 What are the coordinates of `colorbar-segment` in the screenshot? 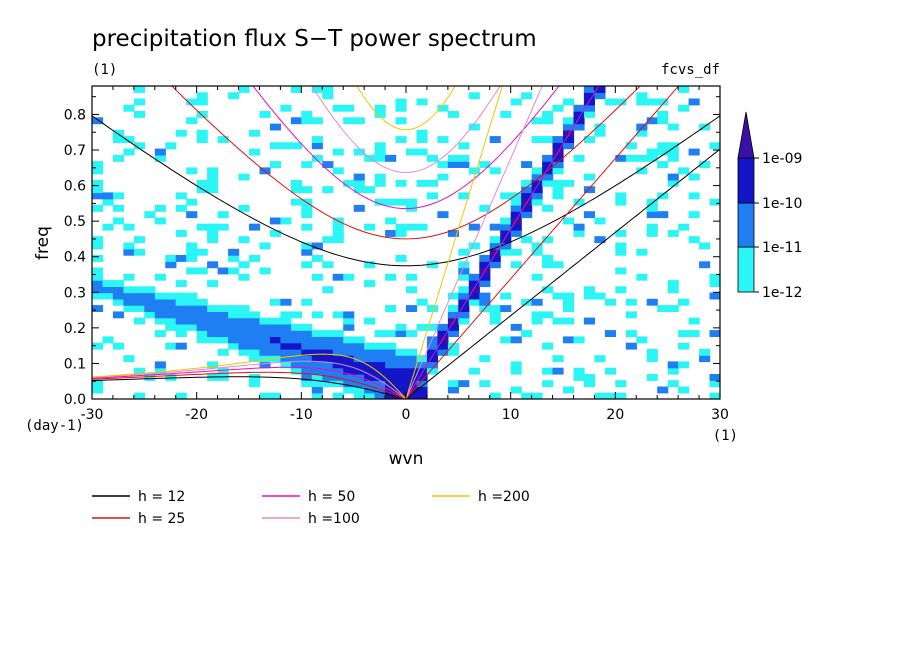 It's located at (746, 225).